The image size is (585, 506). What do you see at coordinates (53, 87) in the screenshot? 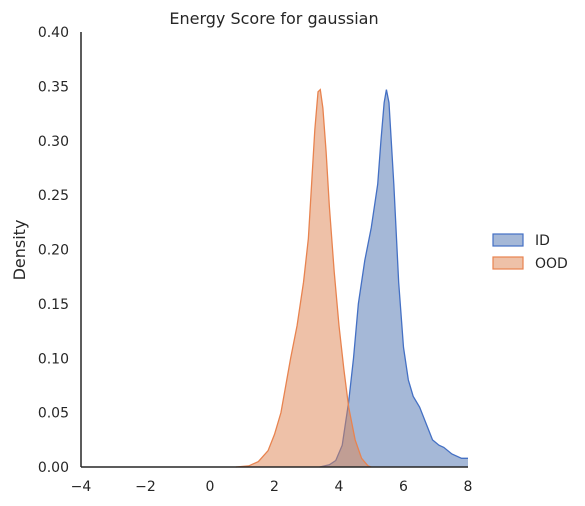
I see `y-tick-label: 0.35` at bounding box center [53, 87].